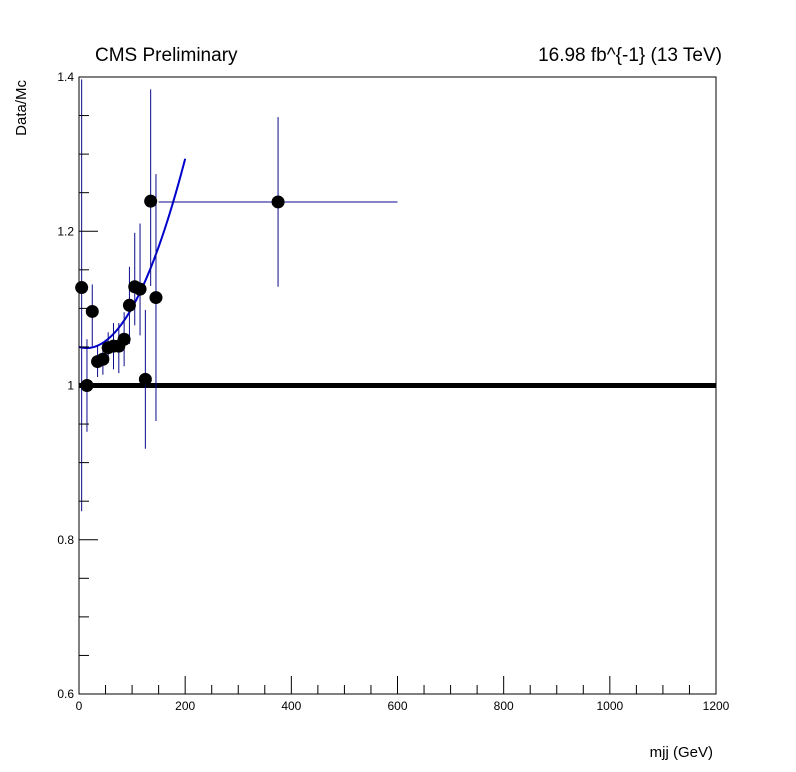  What do you see at coordinates (65, 694) in the screenshot?
I see `y-tick-label: 0.6` at bounding box center [65, 694].